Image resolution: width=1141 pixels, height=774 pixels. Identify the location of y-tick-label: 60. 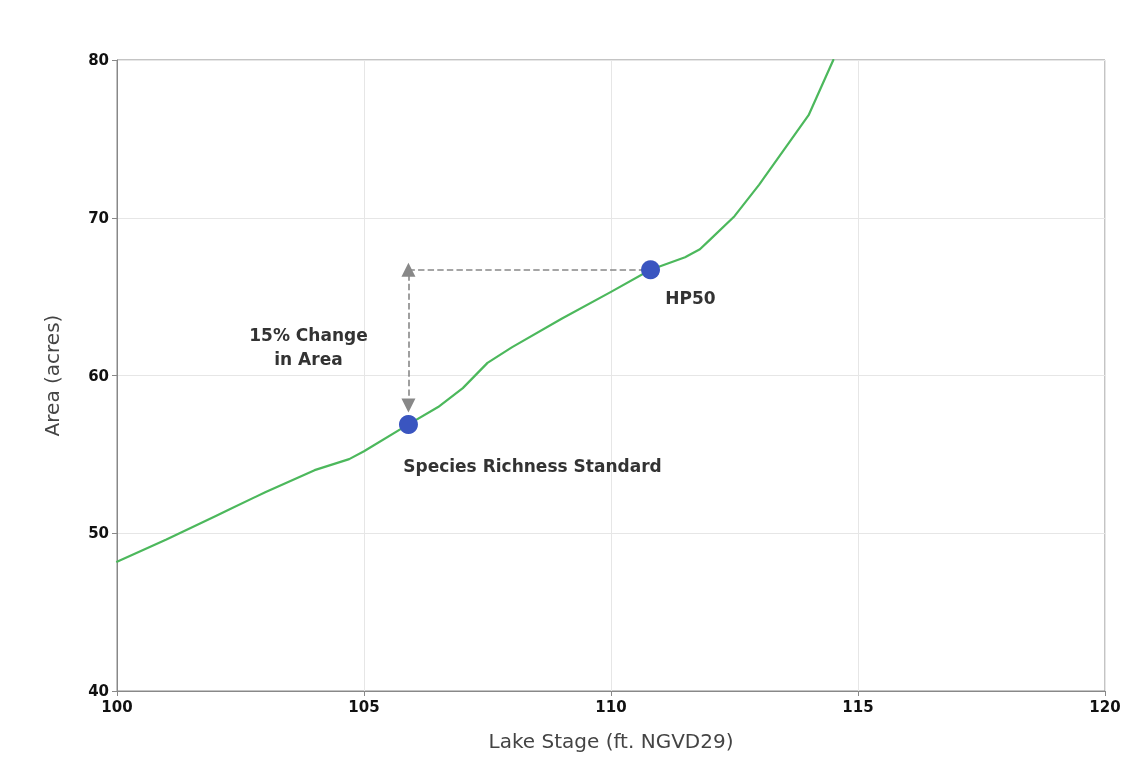
(98, 375).